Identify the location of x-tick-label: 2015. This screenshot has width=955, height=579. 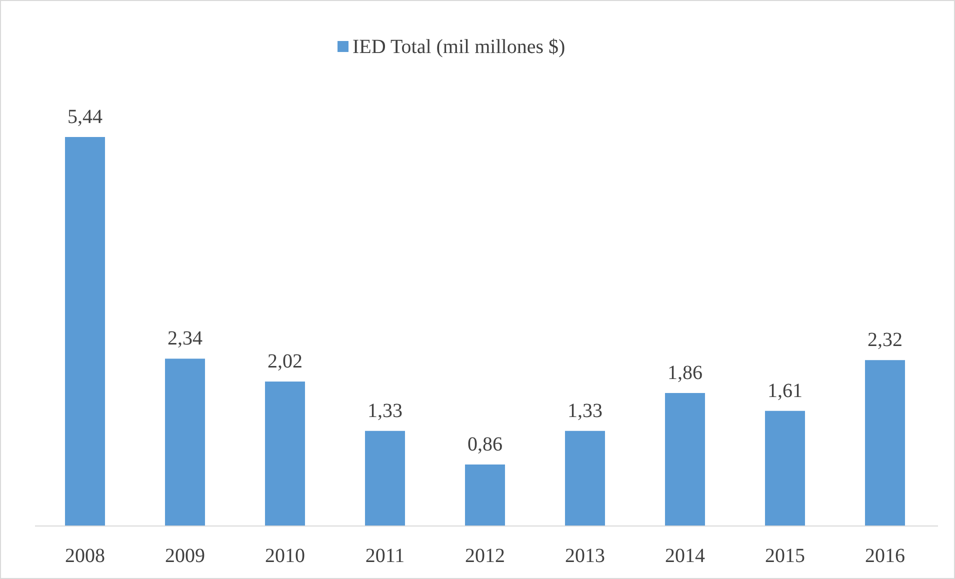
(785, 556).